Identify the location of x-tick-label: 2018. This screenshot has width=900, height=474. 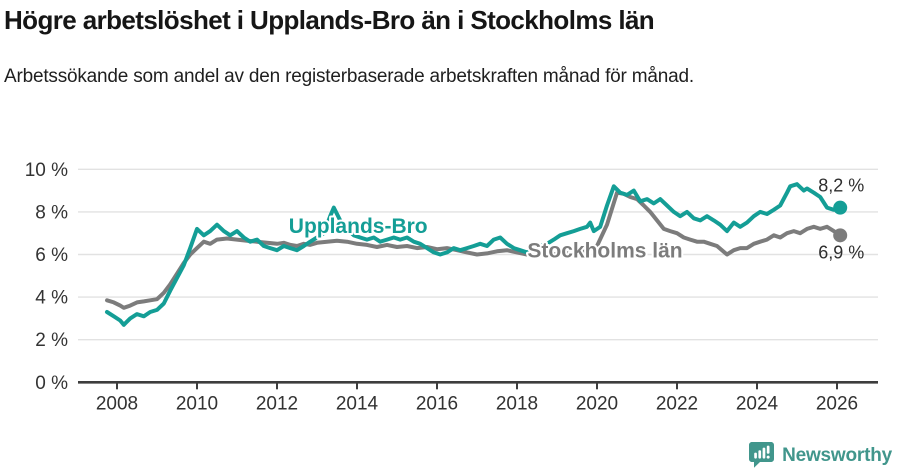
(517, 403).